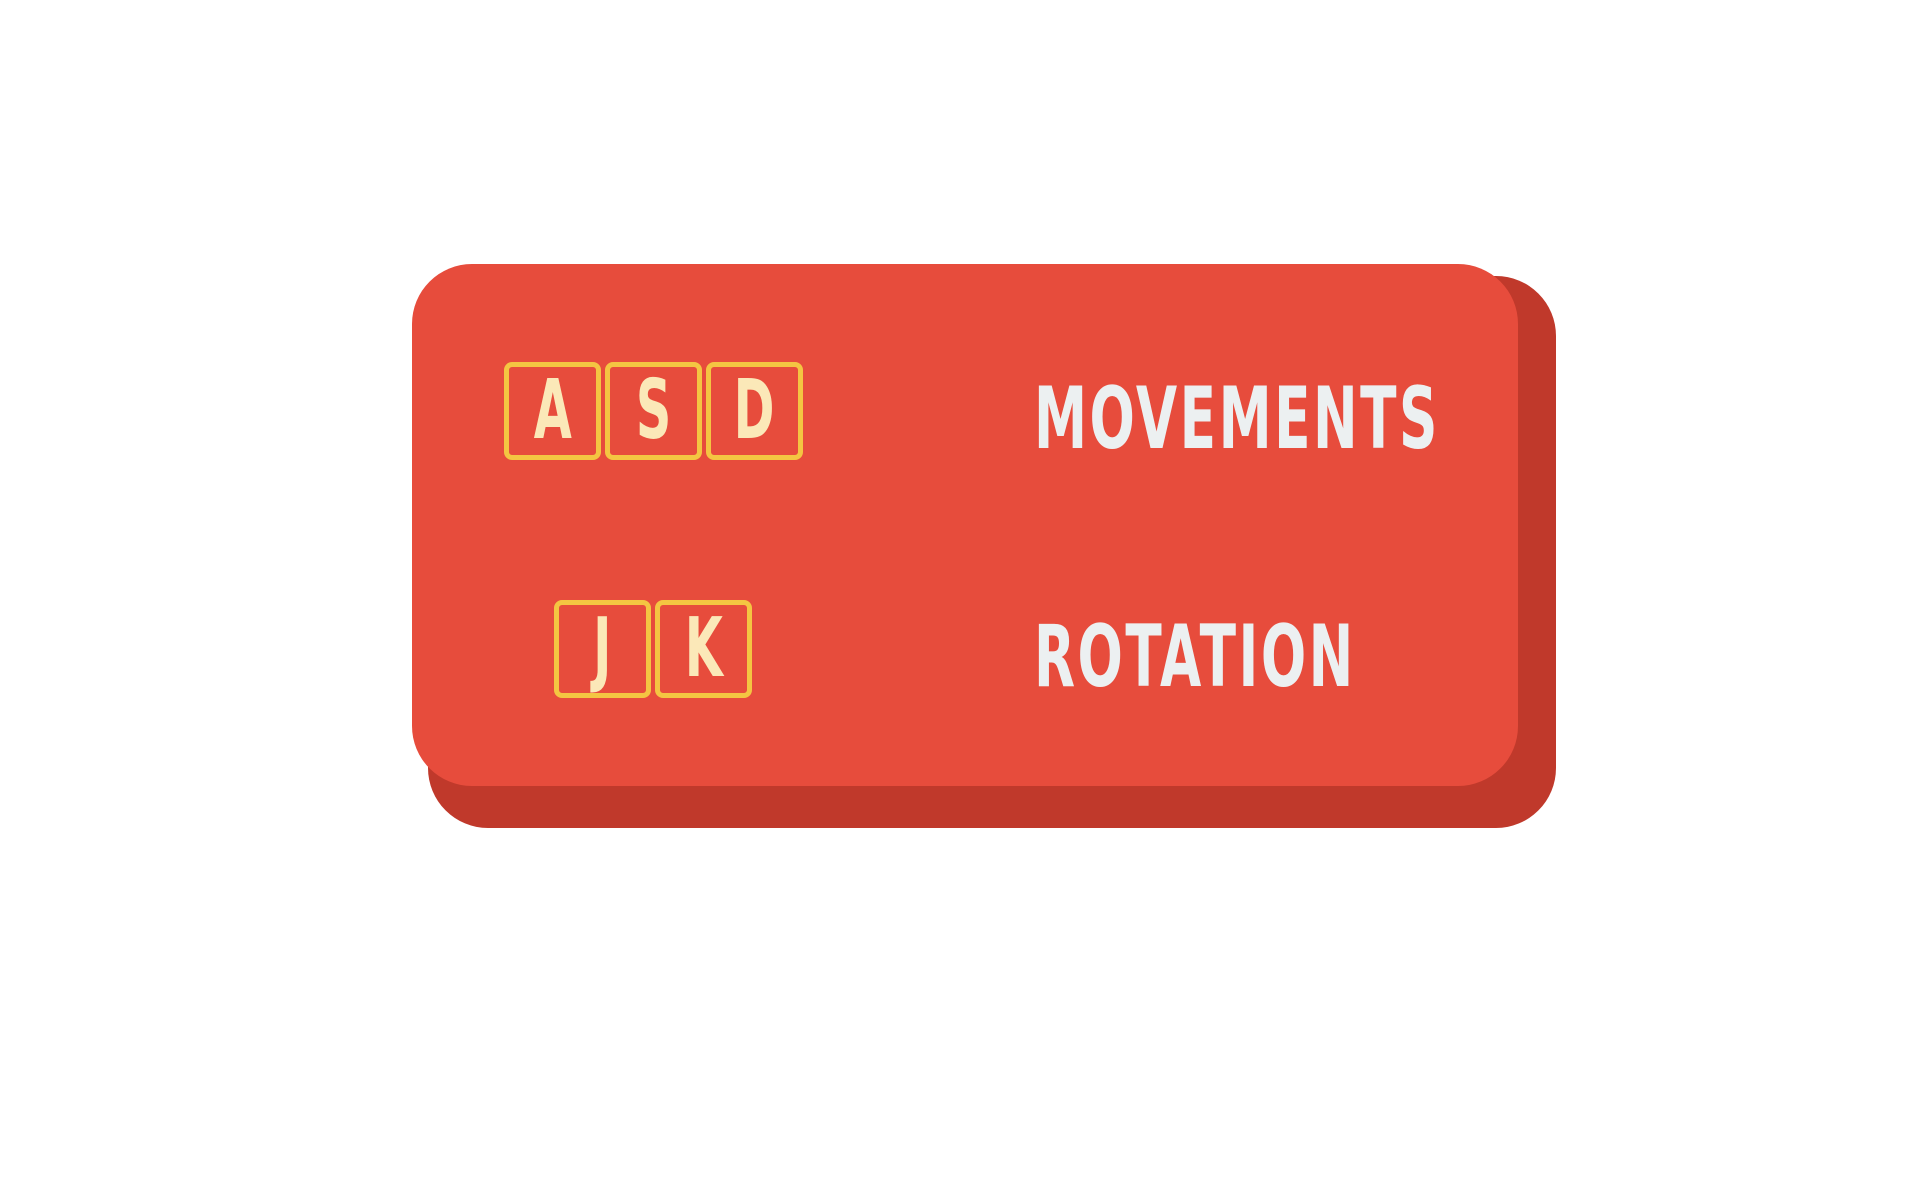  Describe the element at coordinates (653, 649) in the screenshot. I see `rotation-keys: J K` at that location.